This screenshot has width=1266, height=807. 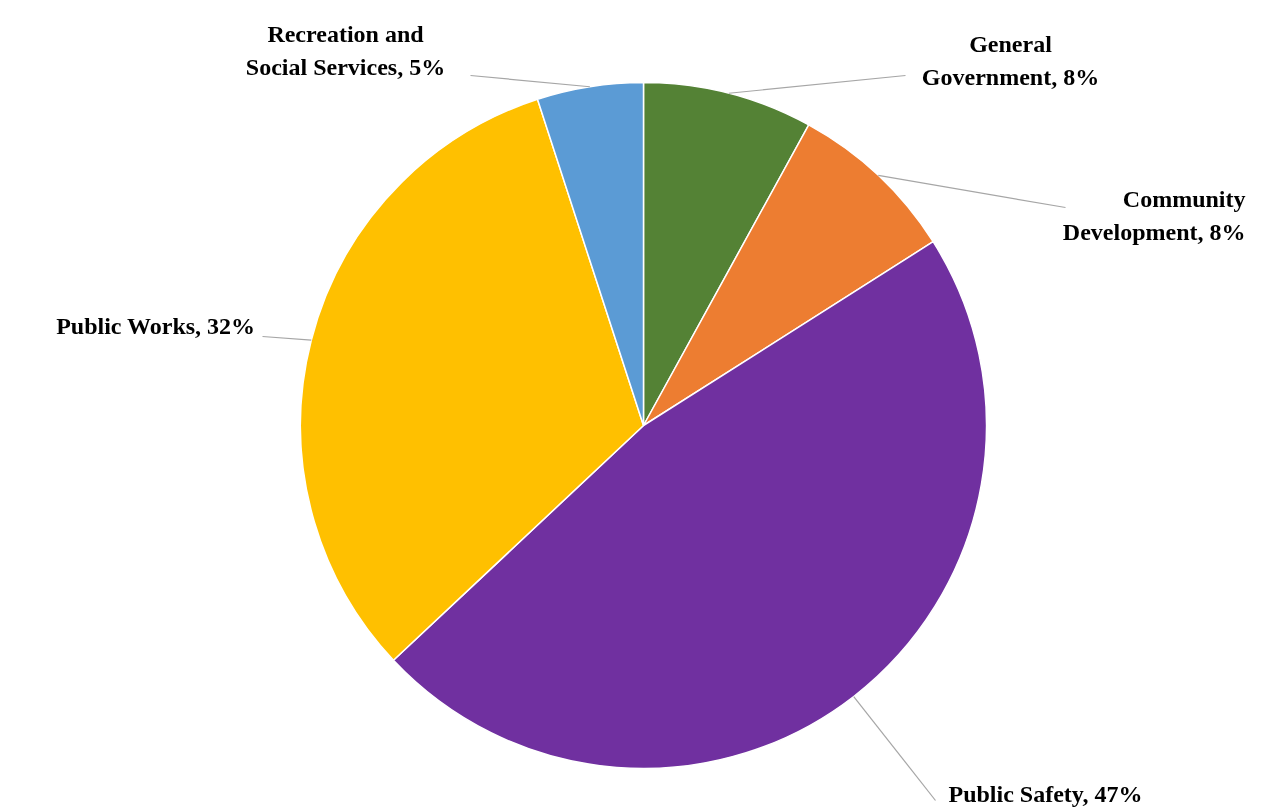 What do you see at coordinates (1045, 793) in the screenshot?
I see `slice-label: Public Safety, 47%` at bounding box center [1045, 793].